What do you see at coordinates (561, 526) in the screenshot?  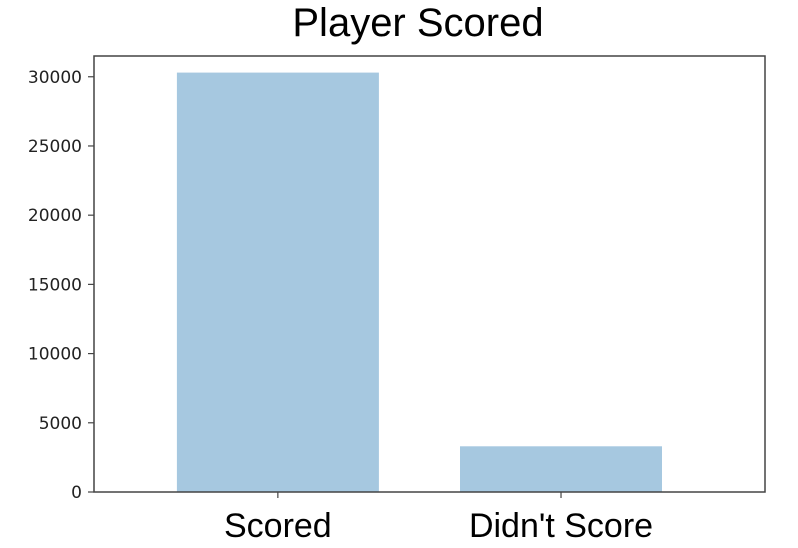 I see `x-tick-label-1: Didn't Score` at bounding box center [561, 526].